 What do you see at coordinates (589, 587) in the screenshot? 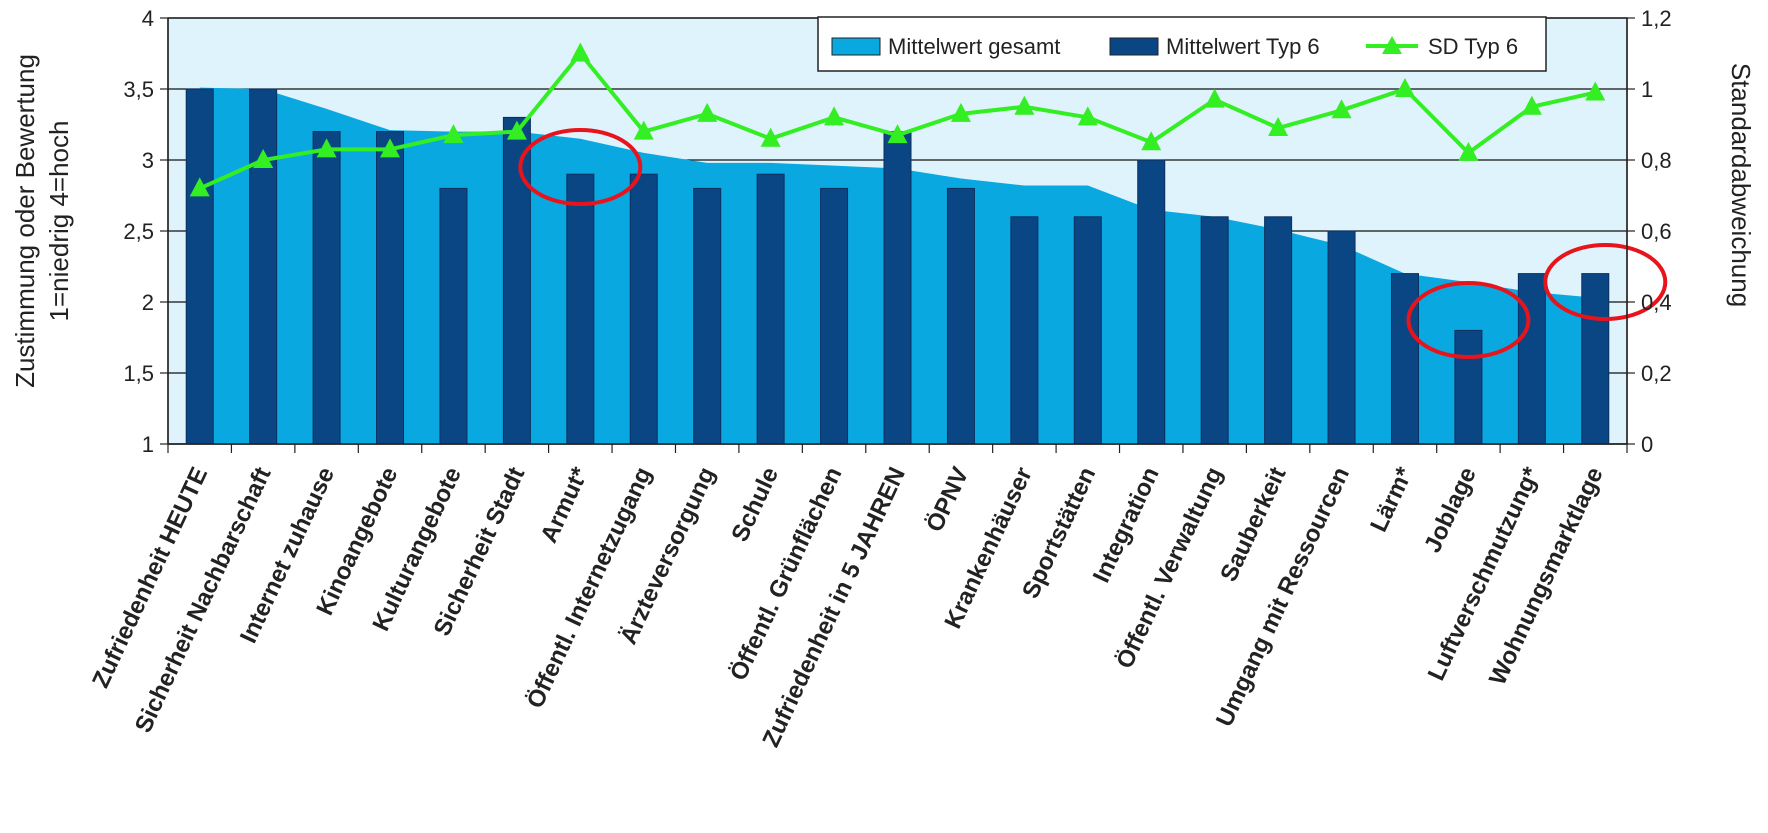
I see `category-label: Öffentl. Internetzugang` at bounding box center [589, 587].